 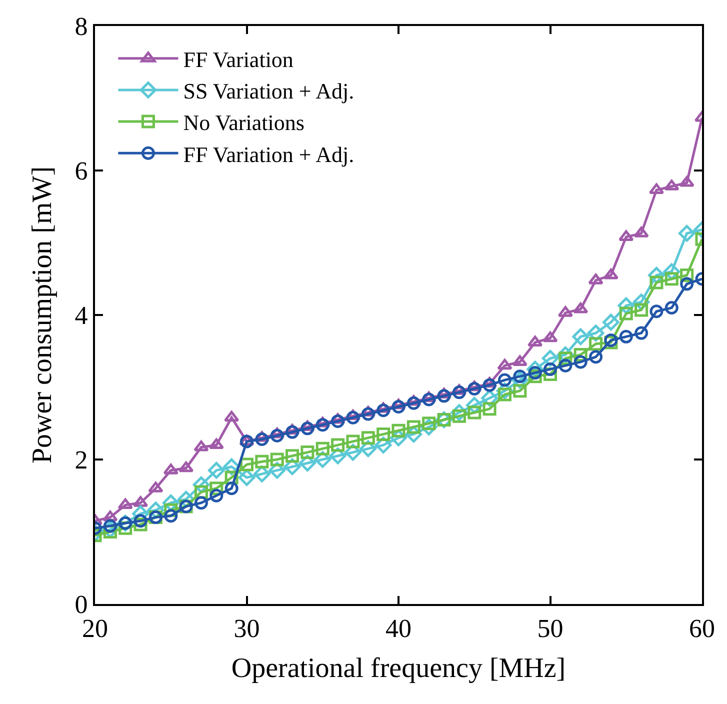 I want to click on x-tick-label: 60, so click(x=702, y=629).